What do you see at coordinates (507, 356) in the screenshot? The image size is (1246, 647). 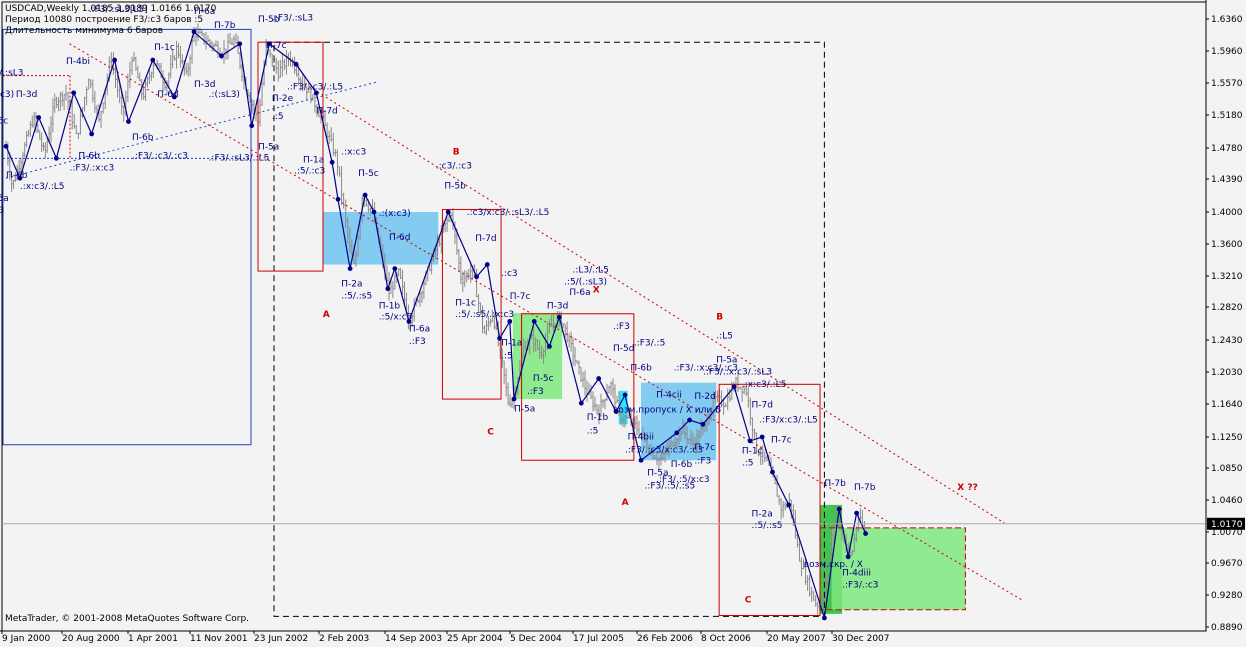 I see `wave-annotation: .:5` at bounding box center [507, 356].